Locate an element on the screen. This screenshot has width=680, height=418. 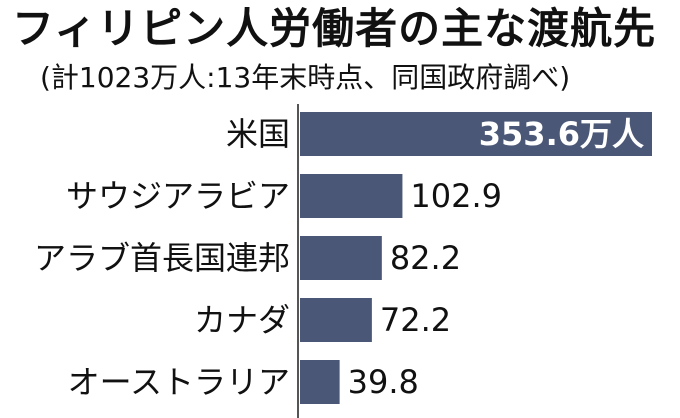
value-label-1: 353.6万人 is located at coordinates (561, 134).